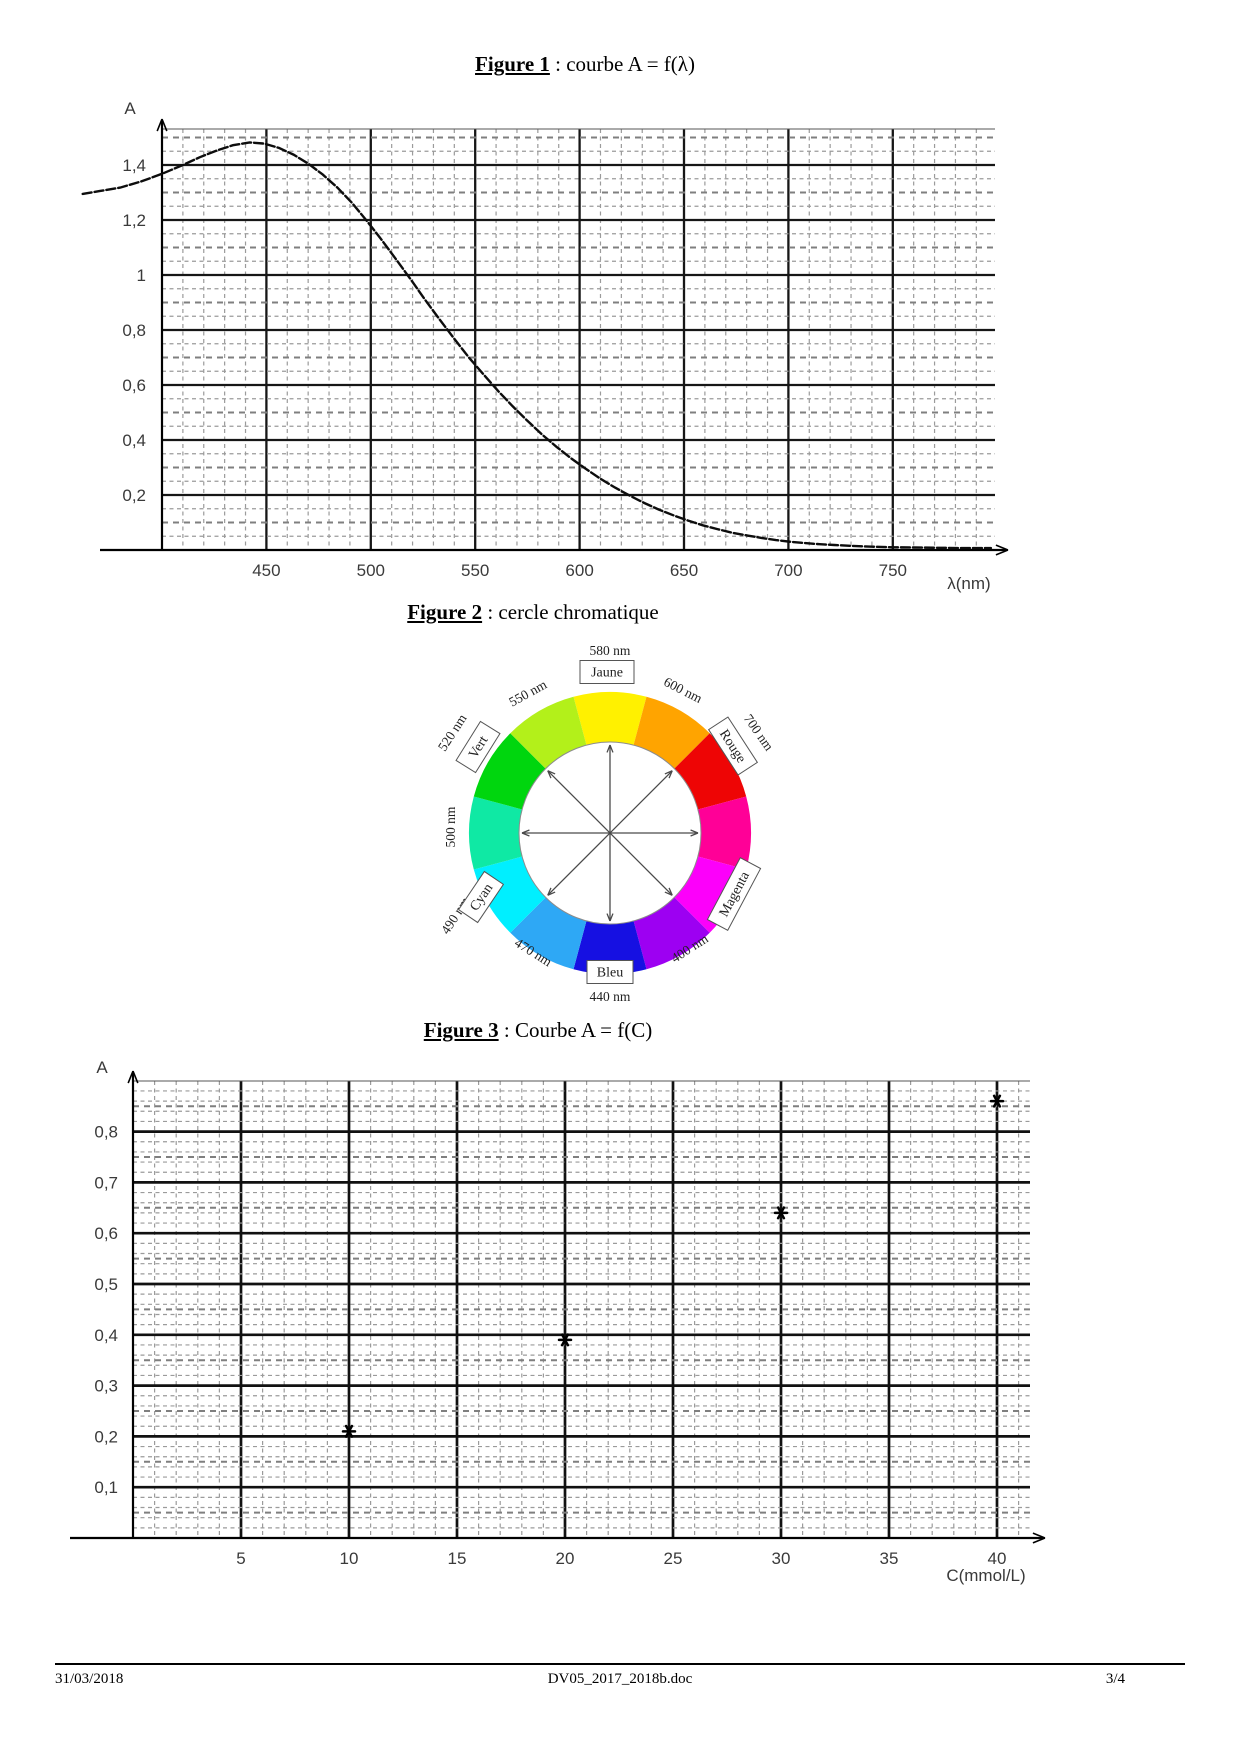  What do you see at coordinates (509, 894) in the screenshot?
I see `wheel-segment-cyan` at bounding box center [509, 894].